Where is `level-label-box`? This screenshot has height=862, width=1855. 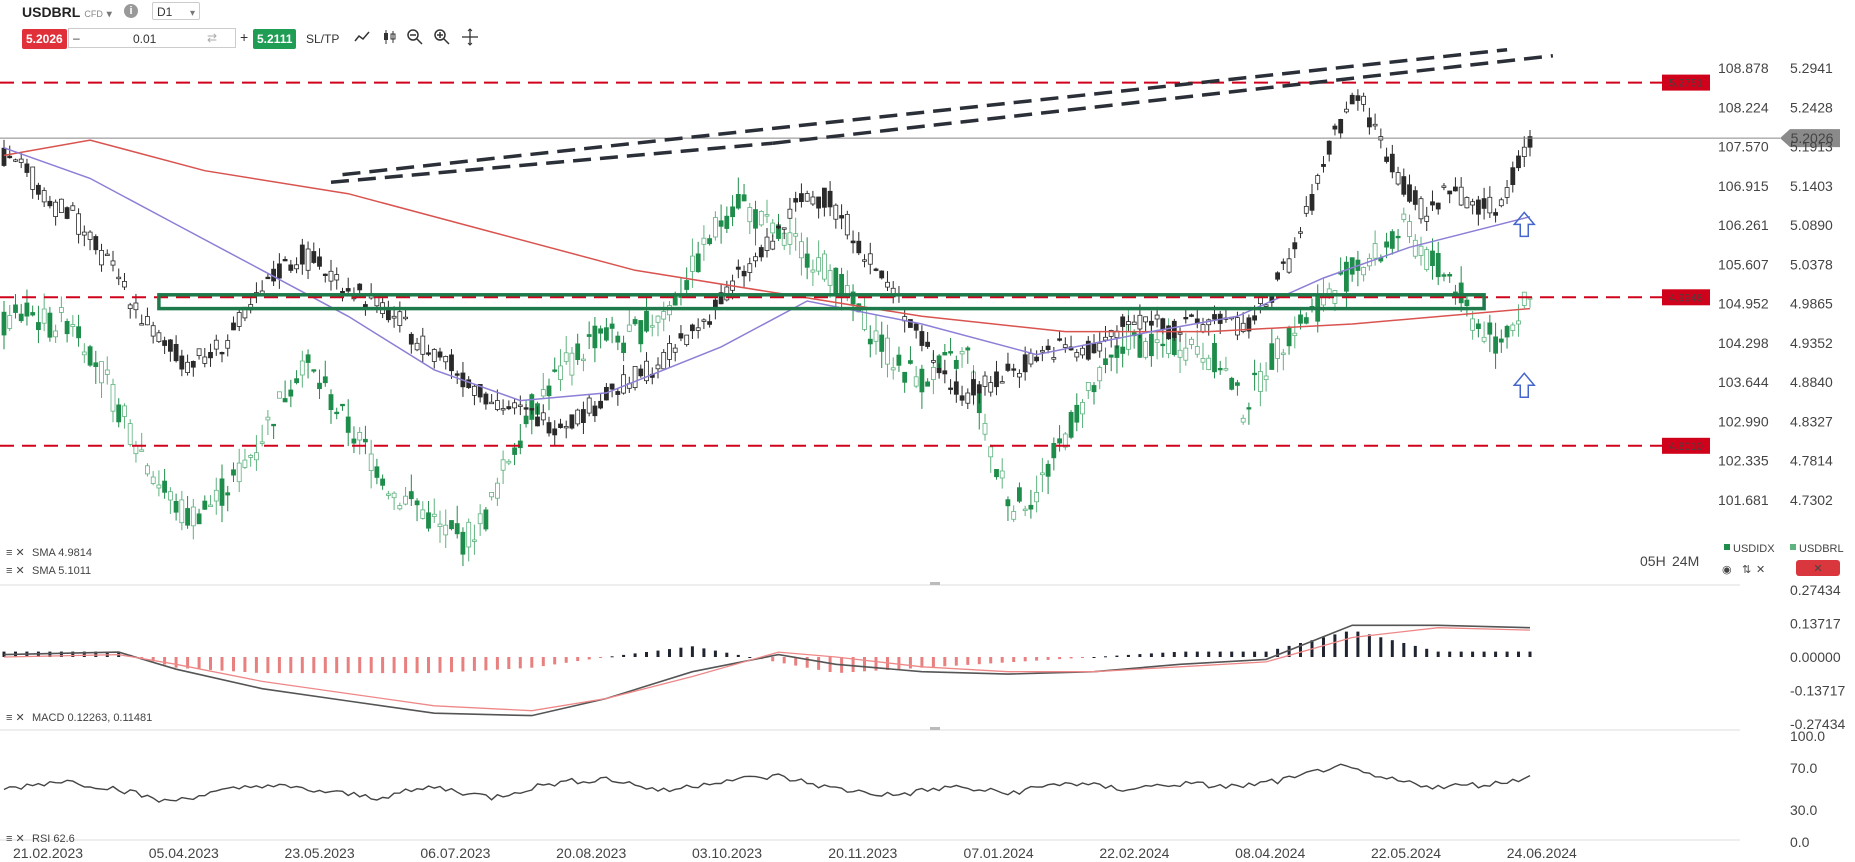 level-label-box is located at coordinates (1686, 297).